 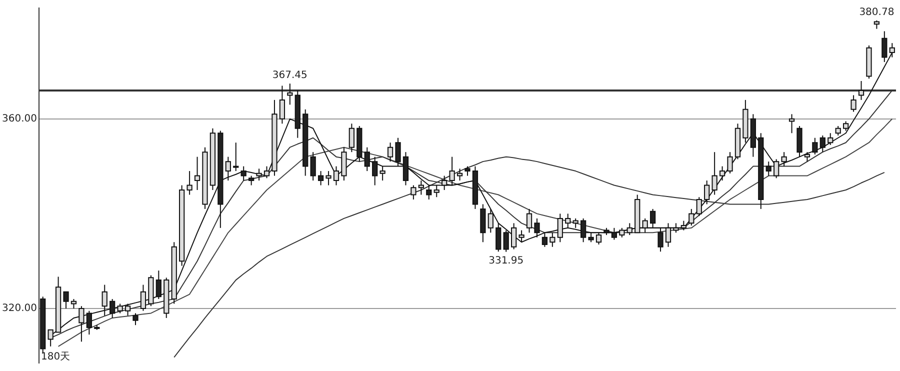 I want to click on annotation: 180天, so click(x=55, y=357).